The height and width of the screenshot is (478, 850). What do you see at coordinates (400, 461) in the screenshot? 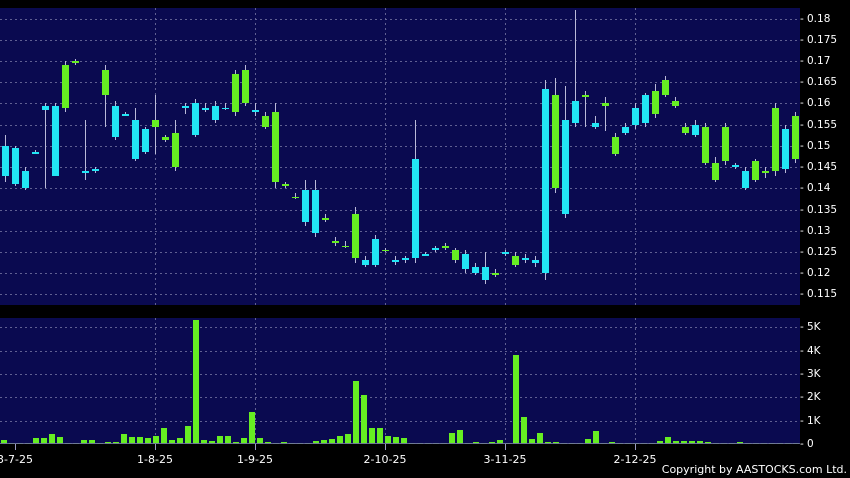
I see `date-axis: 3-7-25 1-8-25 1-9-25 2-10-25 3-11-25 2-12-25` at bounding box center [400, 461].